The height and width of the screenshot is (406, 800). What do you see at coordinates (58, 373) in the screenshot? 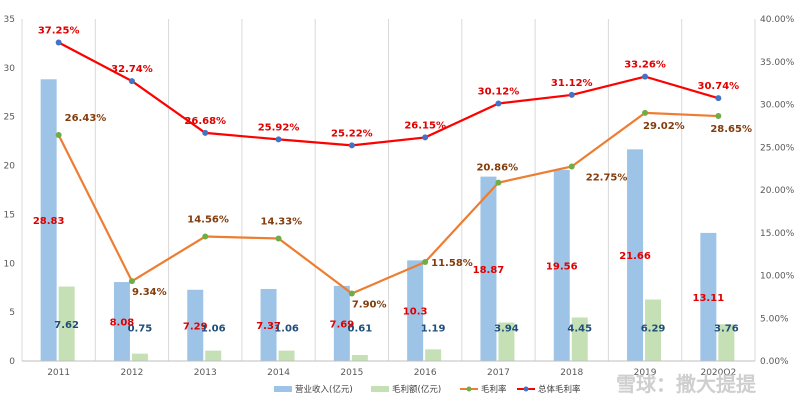
I see `x-tick-label: 2011` at bounding box center [58, 373].